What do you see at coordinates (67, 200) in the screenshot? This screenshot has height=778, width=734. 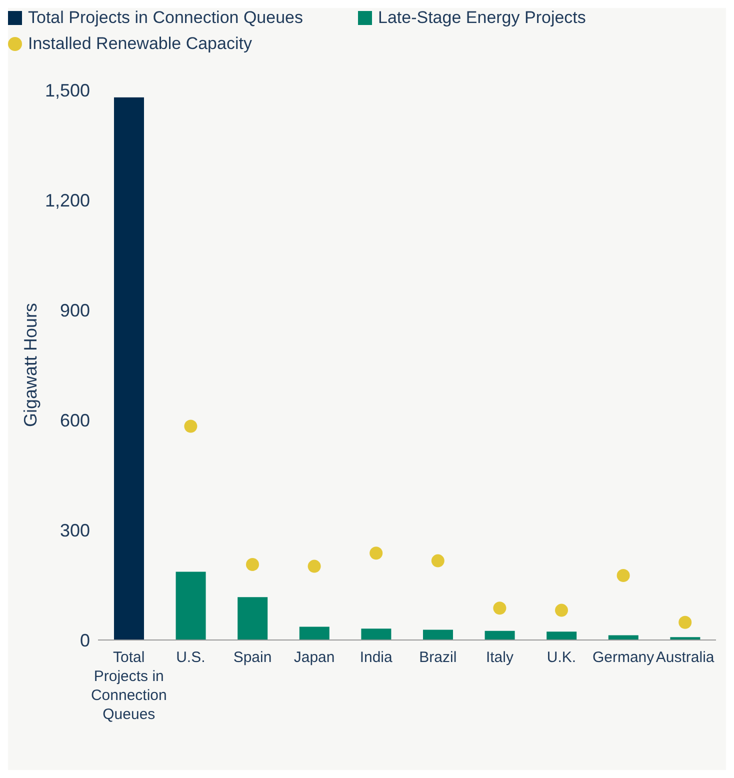 I see `y-tick-label: 1,200` at bounding box center [67, 200].